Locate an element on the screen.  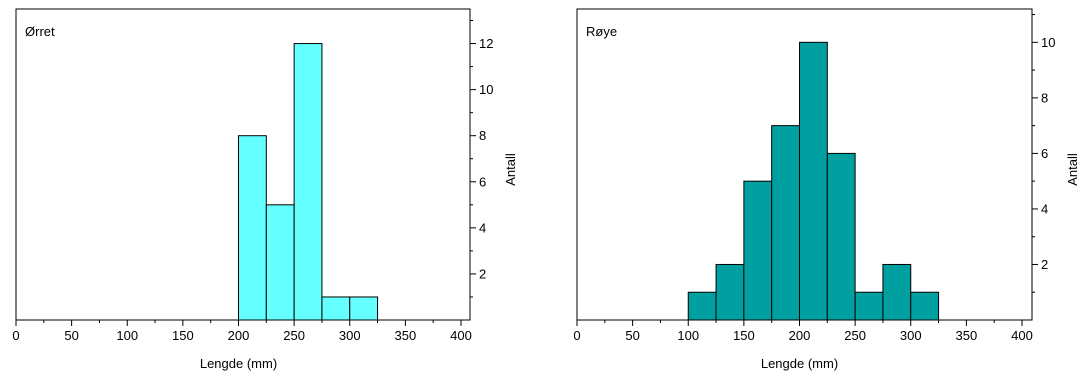
panel-title: Ørret is located at coordinates (40, 31).